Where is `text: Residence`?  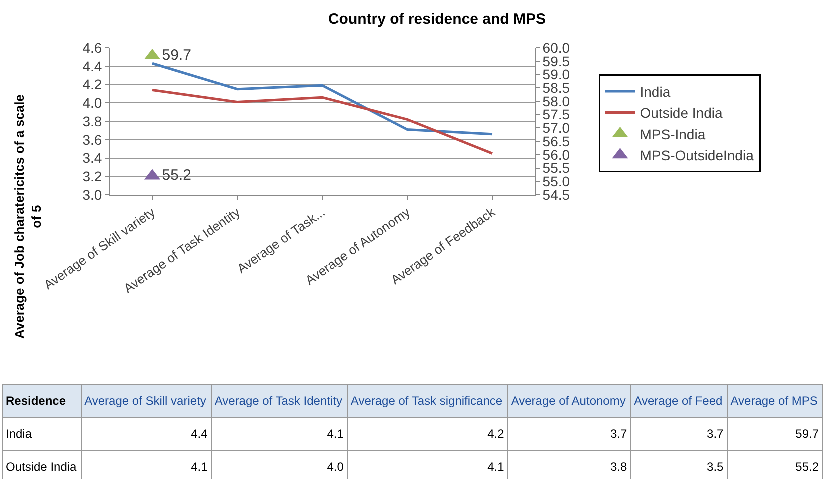 text: Residence is located at coordinates (42, 401).